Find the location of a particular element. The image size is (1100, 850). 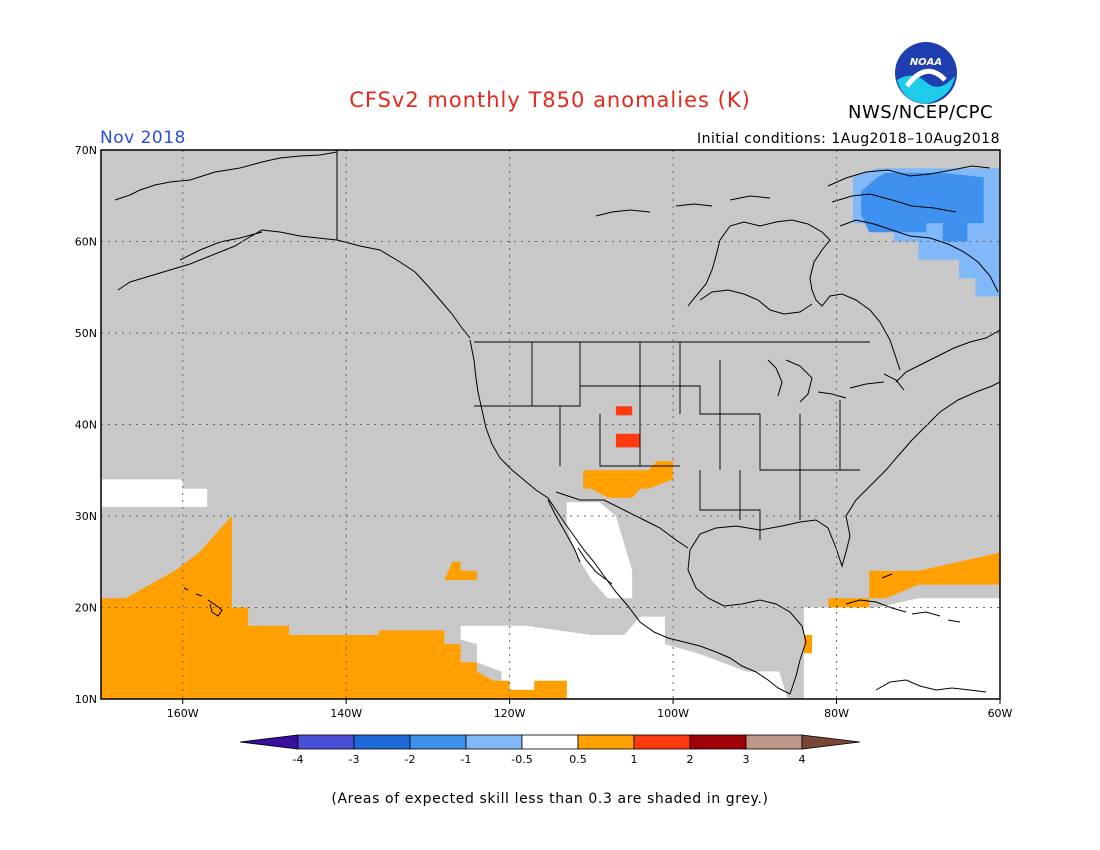

legend-tick-label: -3 is located at coordinates (354, 759).